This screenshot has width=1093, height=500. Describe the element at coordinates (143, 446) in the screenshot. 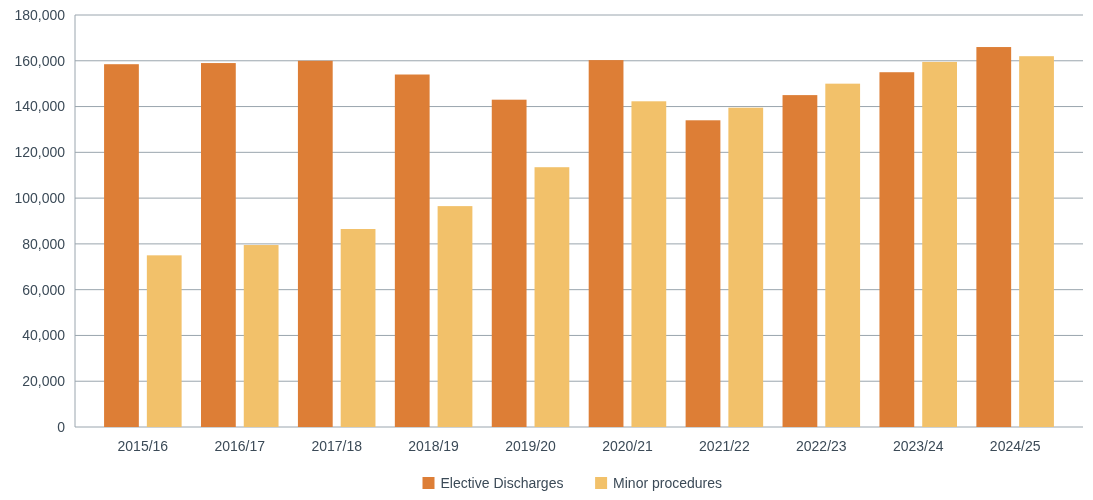

I see `x-tick-label: 2015/16` at that location.